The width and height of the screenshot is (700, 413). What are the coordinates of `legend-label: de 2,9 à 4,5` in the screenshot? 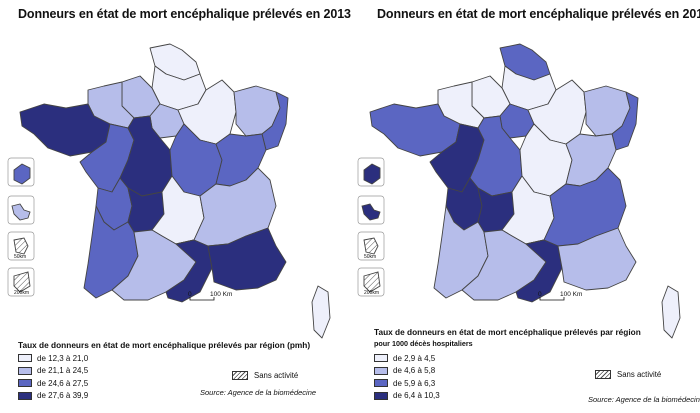 It's located at (414, 358).